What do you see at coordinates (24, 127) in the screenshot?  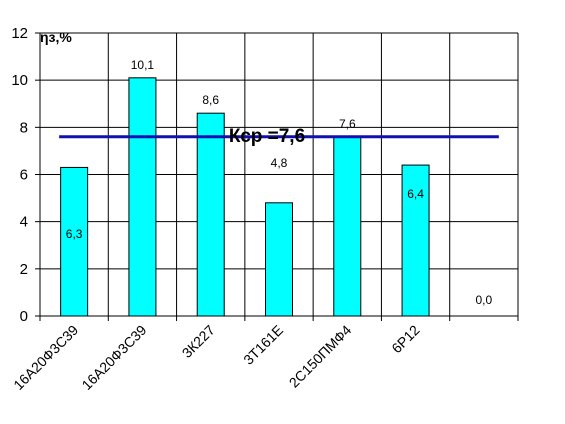 I see `y-tick-label: 8` at bounding box center [24, 127].